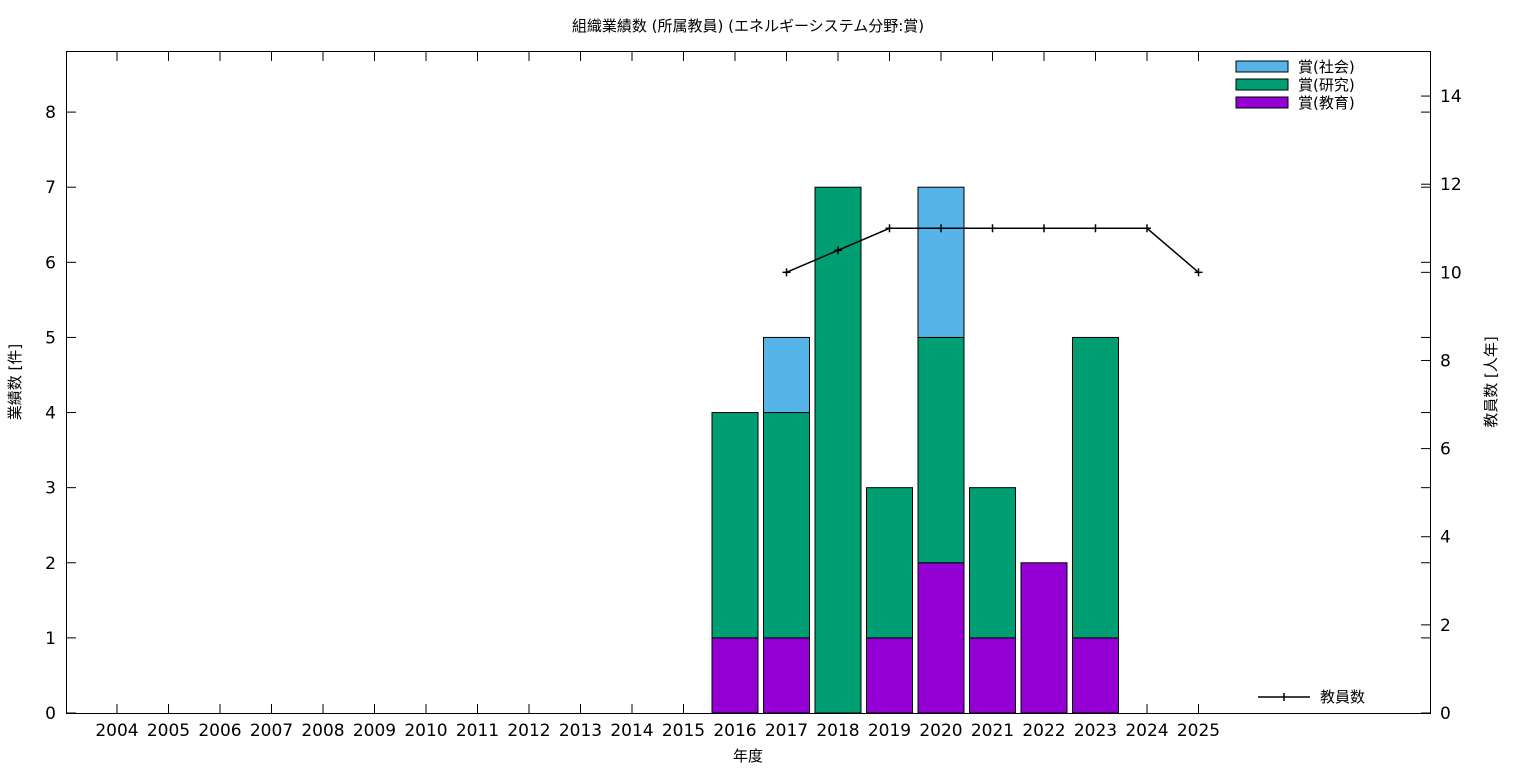 The image size is (1536, 772). Describe the element at coordinates (50, 564) in the screenshot. I see `y-tick-label: 2` at that location.